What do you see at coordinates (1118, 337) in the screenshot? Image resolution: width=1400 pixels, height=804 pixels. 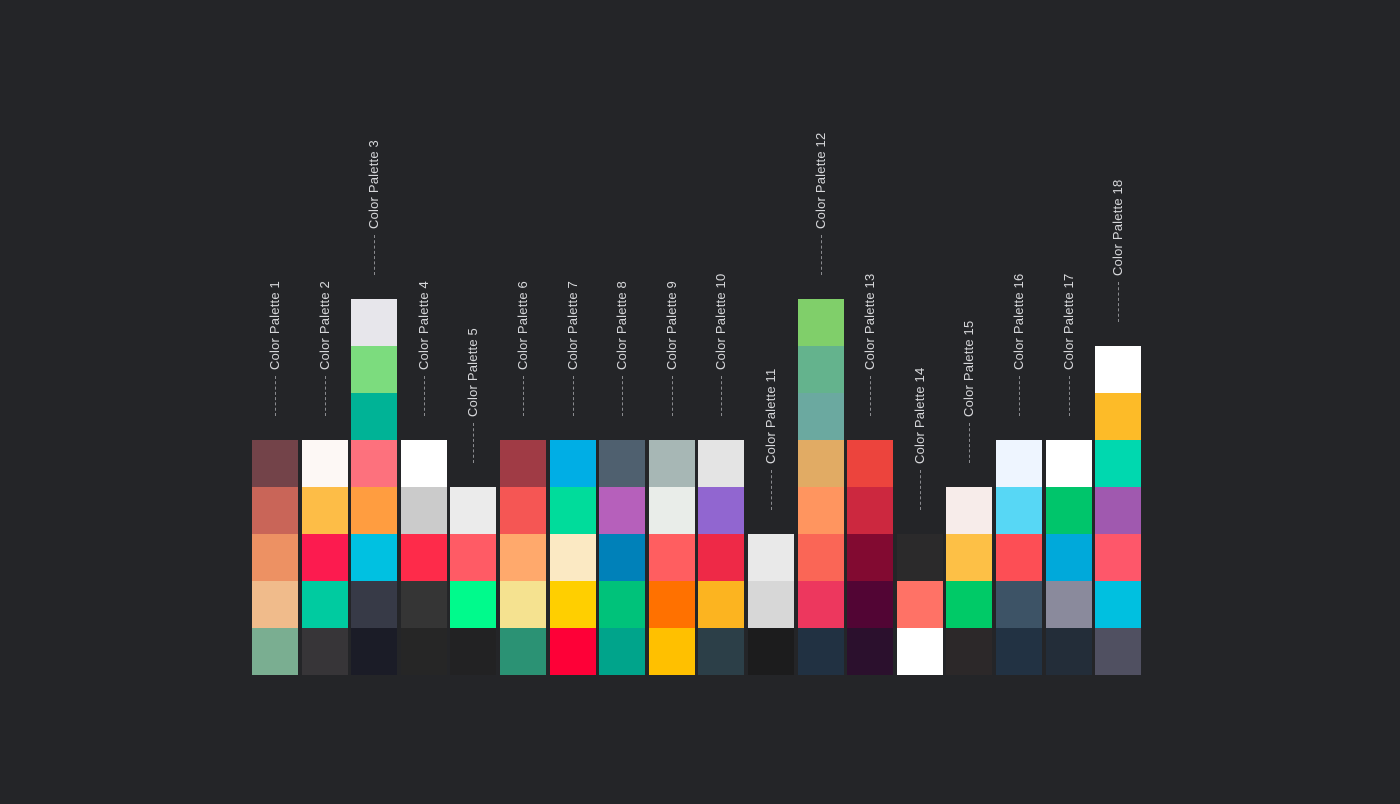 I see `palette-column: Color Palette 18` at bounding box center [1118, 337].